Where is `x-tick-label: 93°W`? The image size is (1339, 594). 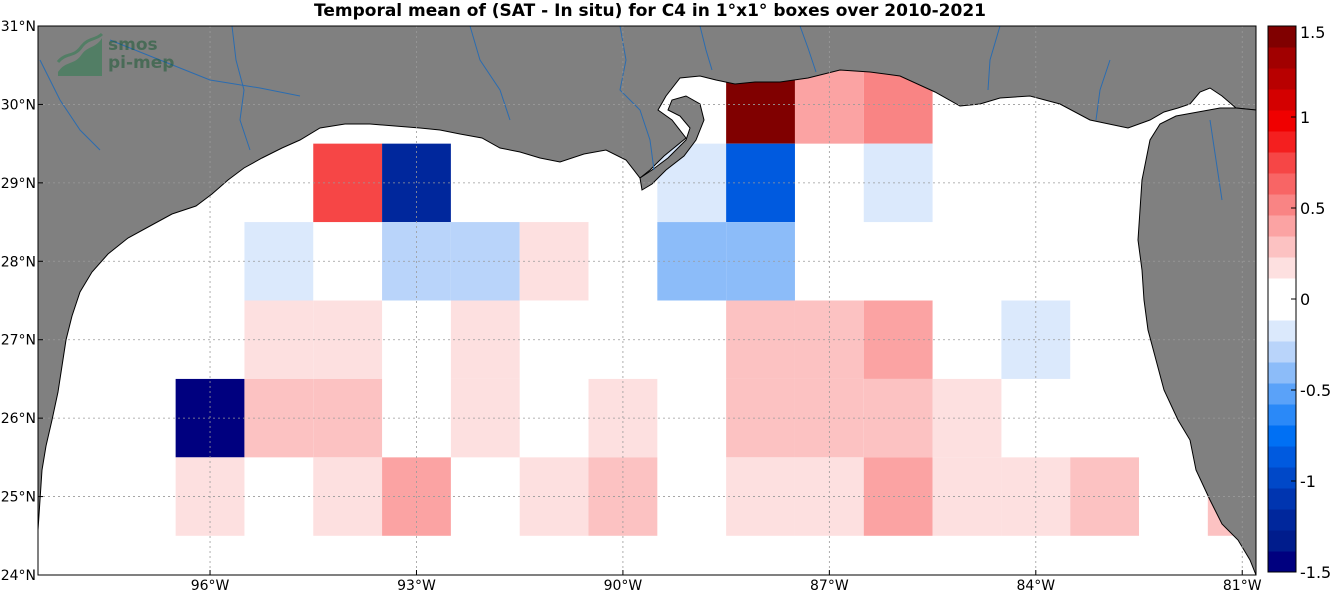
x-tick-label: 93°W is located at coordinates (416, 586).